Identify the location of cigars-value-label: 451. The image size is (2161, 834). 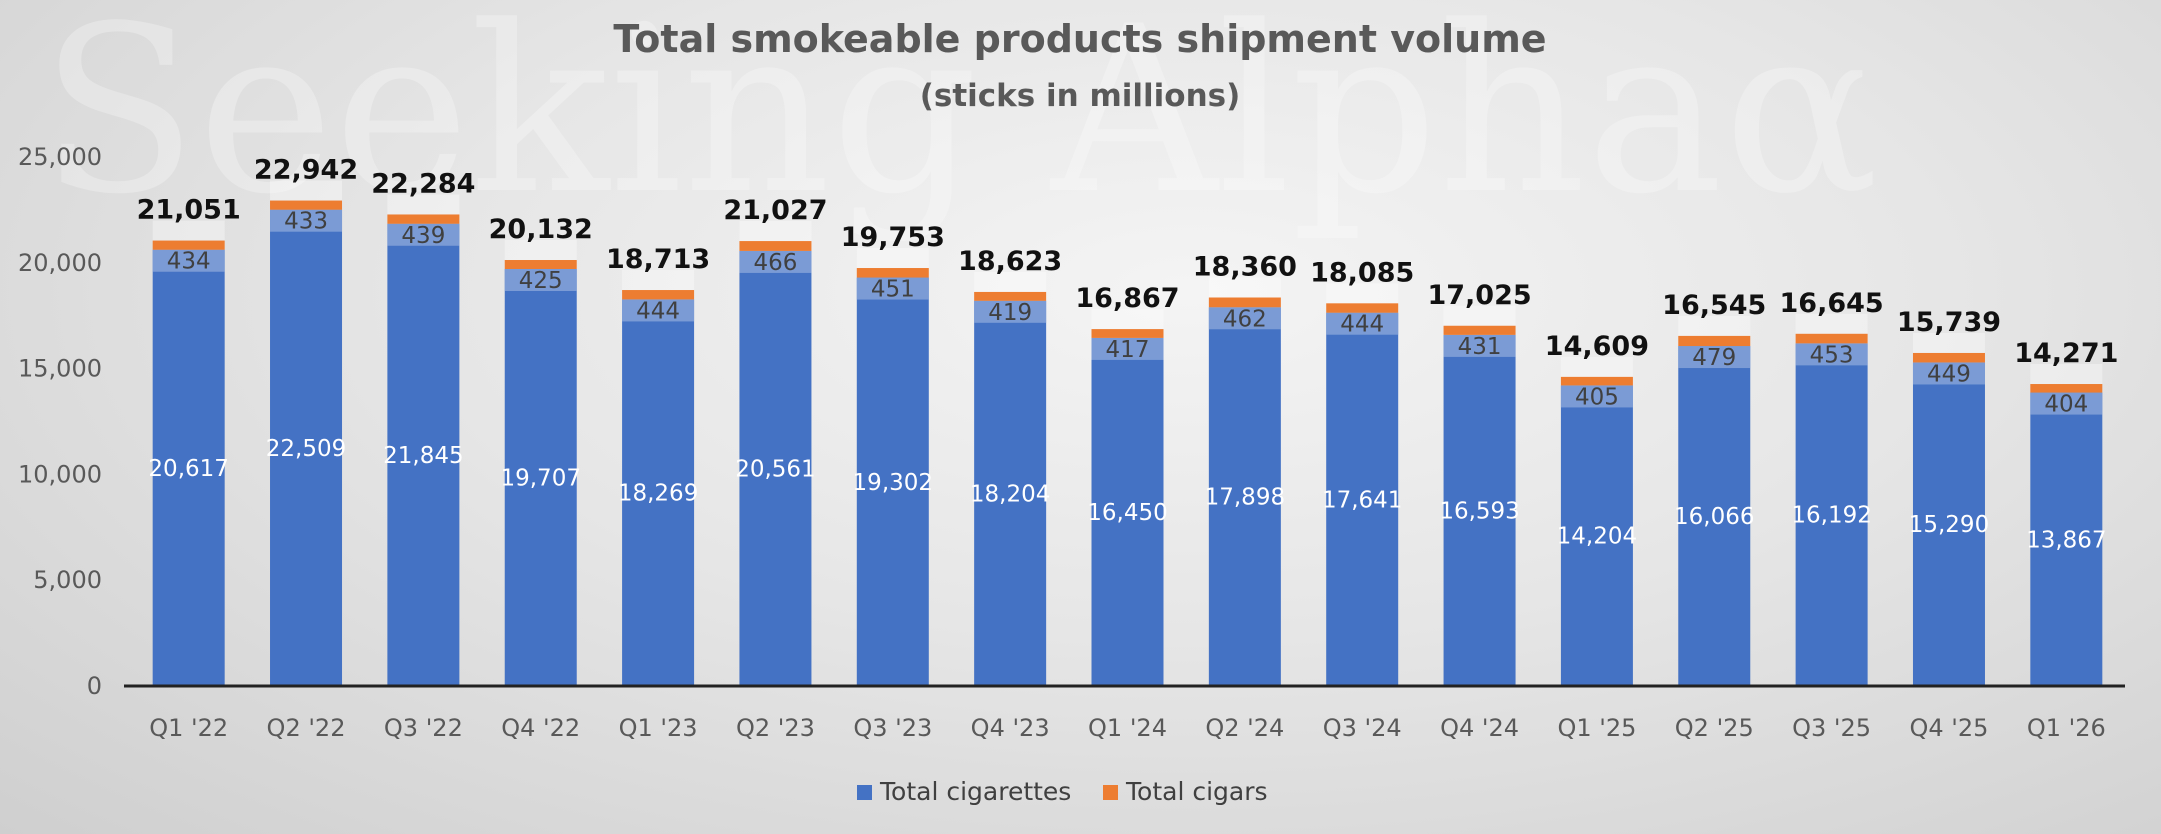
(893, 290).